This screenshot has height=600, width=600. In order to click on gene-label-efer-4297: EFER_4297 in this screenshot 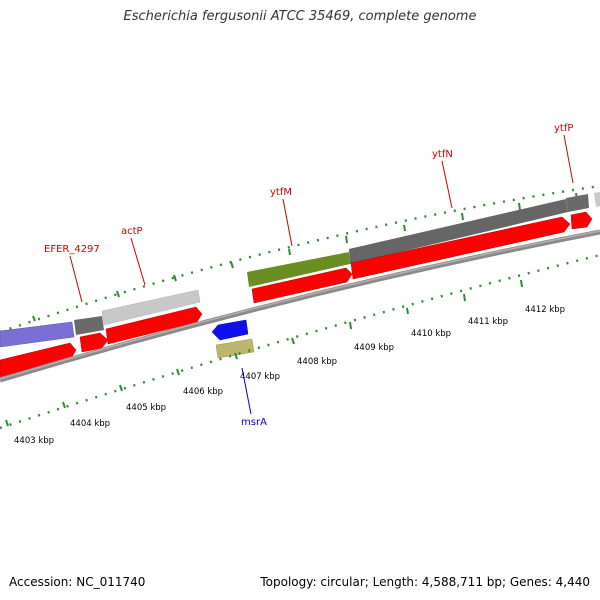, I will do `click(72, 249)`.